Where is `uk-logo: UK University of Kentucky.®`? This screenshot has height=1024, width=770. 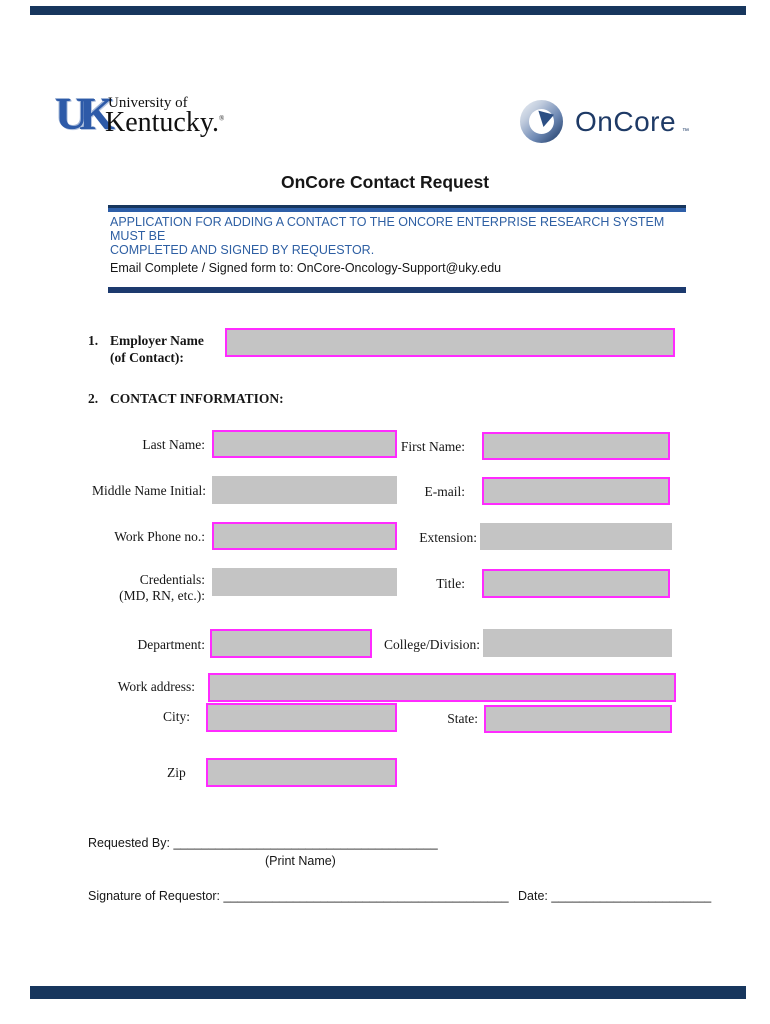 uk-logo: UK University of Kentucky.® is located at coordinates (150, 117).